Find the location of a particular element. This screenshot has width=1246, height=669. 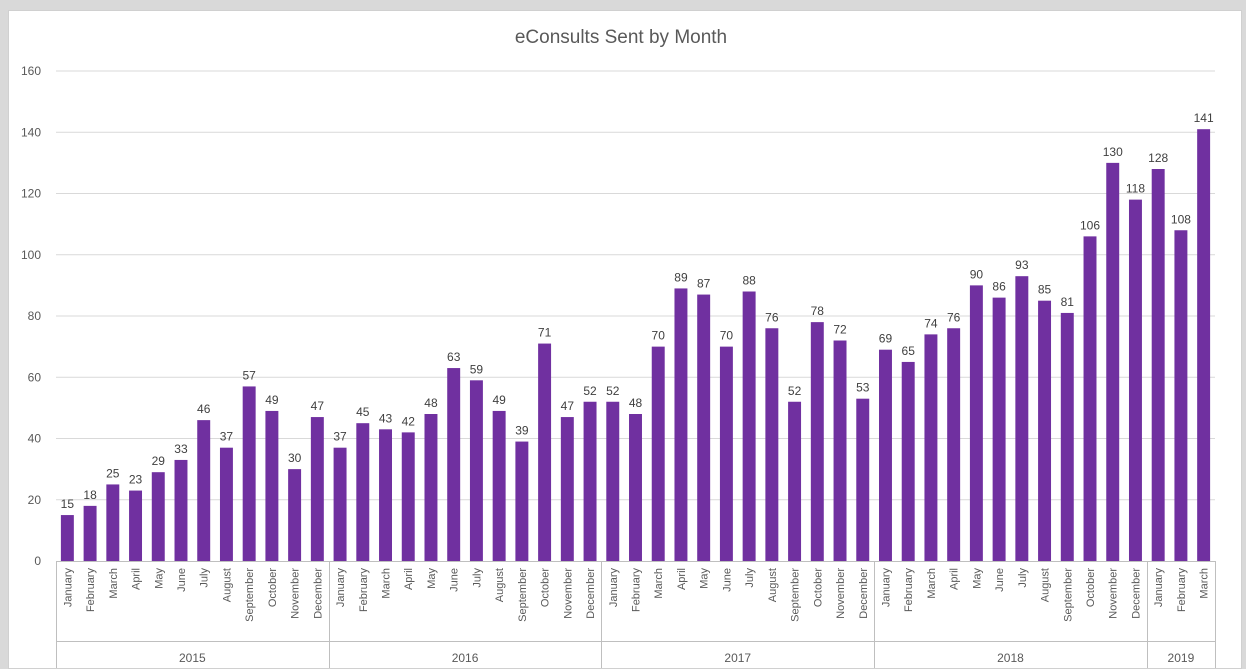

year-label: 2019 is located at coordinates (1181, 658).